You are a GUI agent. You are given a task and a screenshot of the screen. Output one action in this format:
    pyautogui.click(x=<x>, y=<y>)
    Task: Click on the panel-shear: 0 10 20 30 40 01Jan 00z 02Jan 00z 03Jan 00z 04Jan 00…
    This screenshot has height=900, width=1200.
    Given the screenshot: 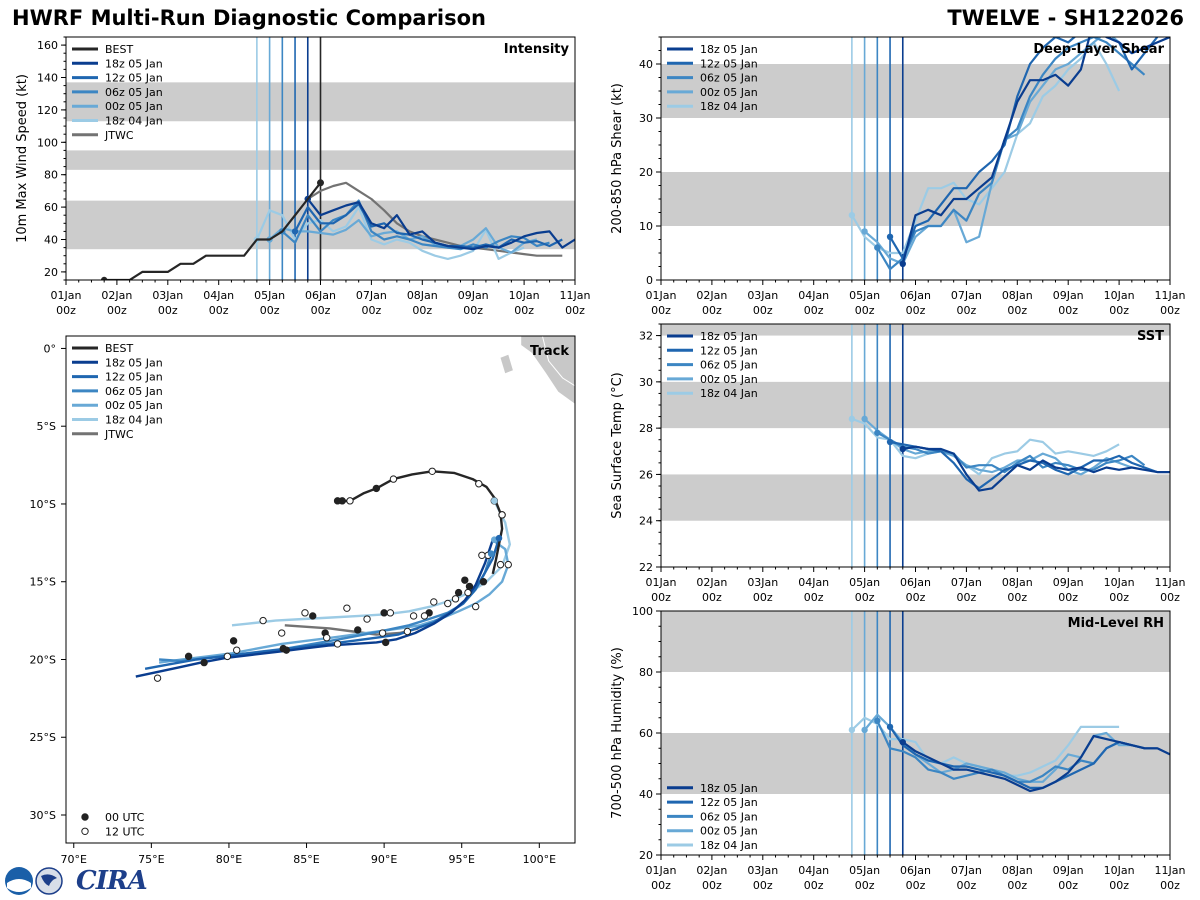 What is the action you would take?
    pyautogui.click(x=897, y=176)
    